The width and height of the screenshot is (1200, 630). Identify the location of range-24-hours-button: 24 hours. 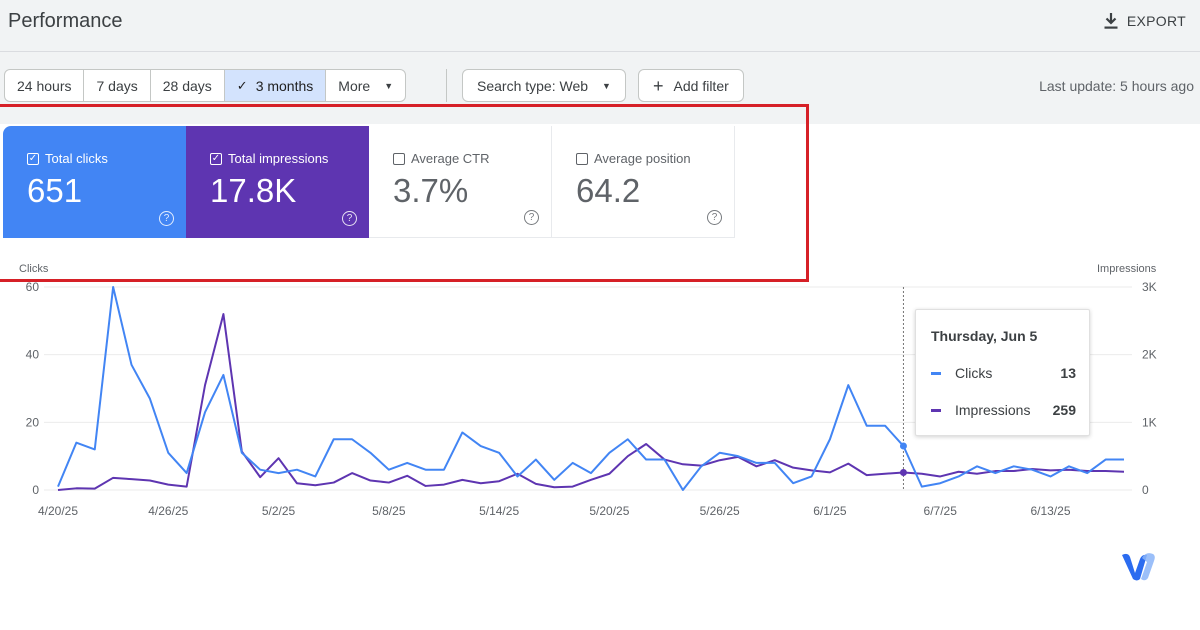
(45, 85).